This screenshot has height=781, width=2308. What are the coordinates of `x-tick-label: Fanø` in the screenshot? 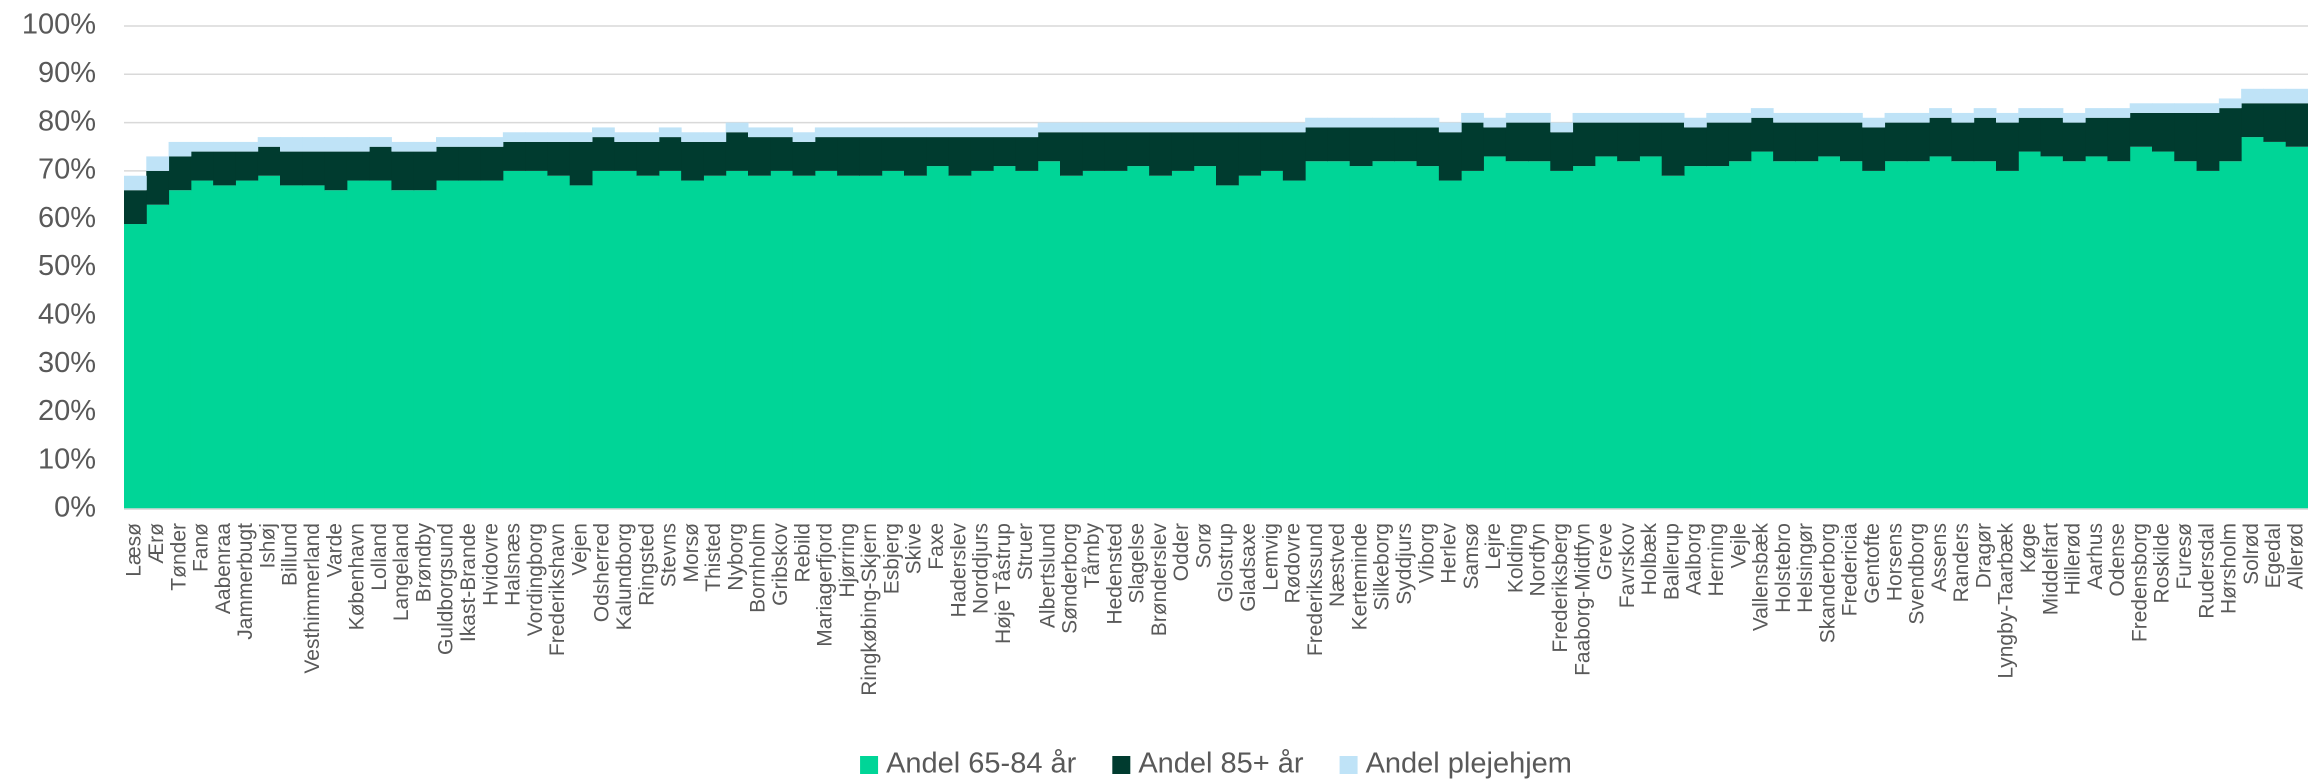 It's located at (201, 547).